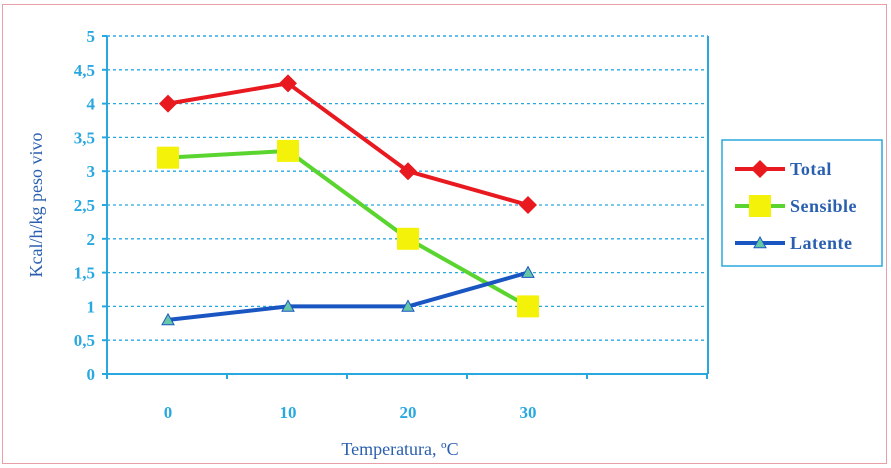 This screenshot has height=468, width=891. Describe the element at coordinates (36, 205) in the screenshot. I see `y-axis-title: Kcal/h/kg peso vivo` at that location.